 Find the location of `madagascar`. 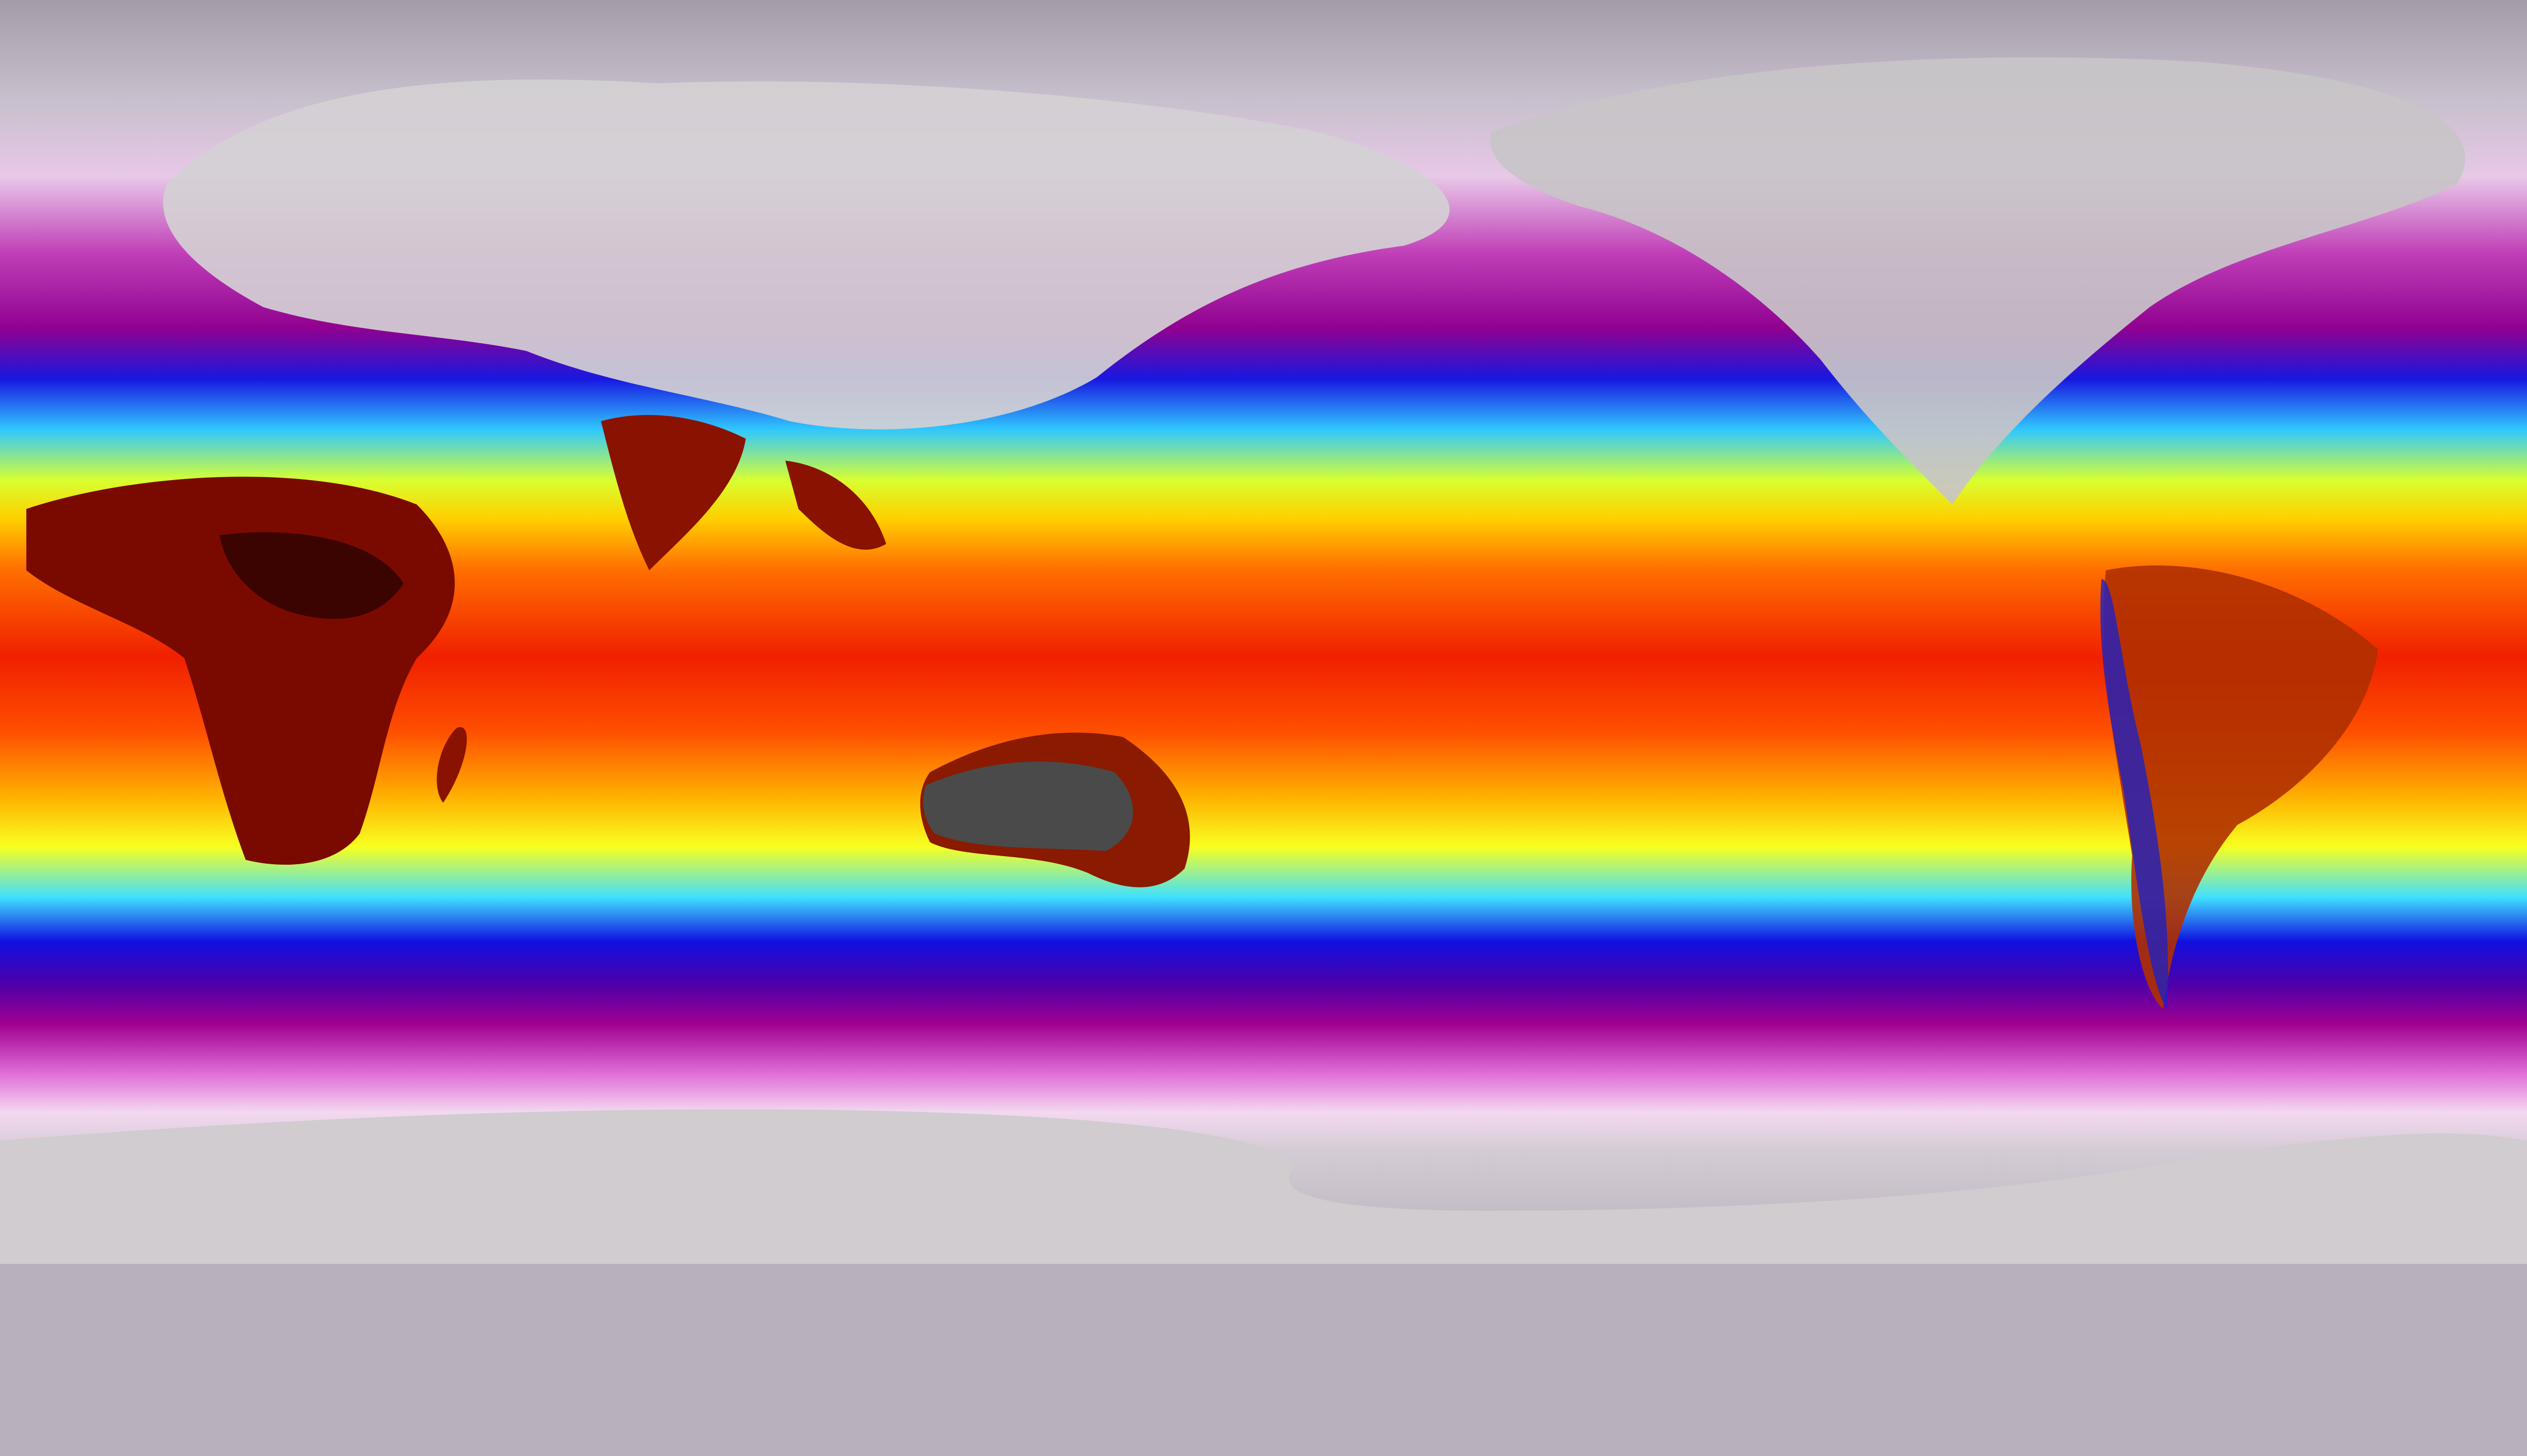

madagascar is located at coordinates (452, 765).